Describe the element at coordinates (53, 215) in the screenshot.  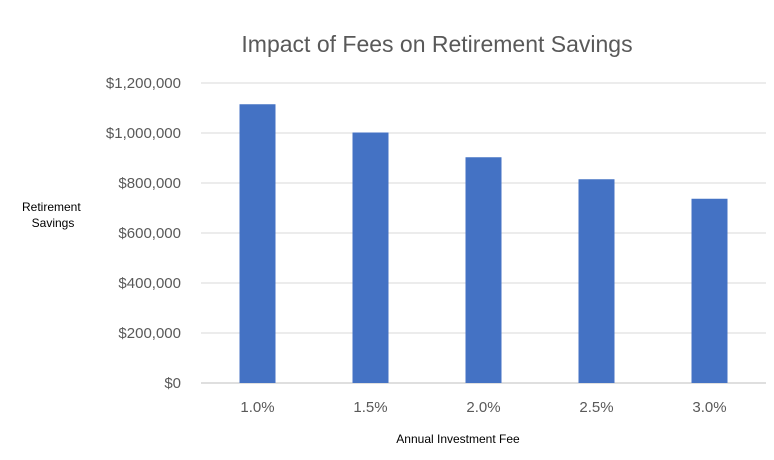
I see `y-axis-title: Retirement Savings` at that location.